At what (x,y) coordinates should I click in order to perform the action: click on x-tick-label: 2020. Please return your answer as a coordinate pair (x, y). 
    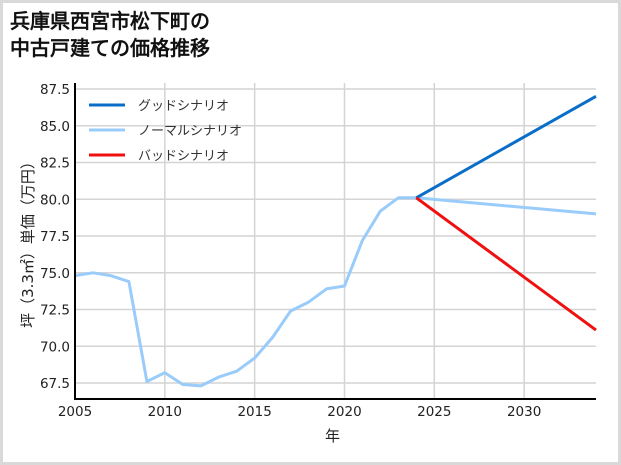
    Looking at the image, I should click on (344, 412).